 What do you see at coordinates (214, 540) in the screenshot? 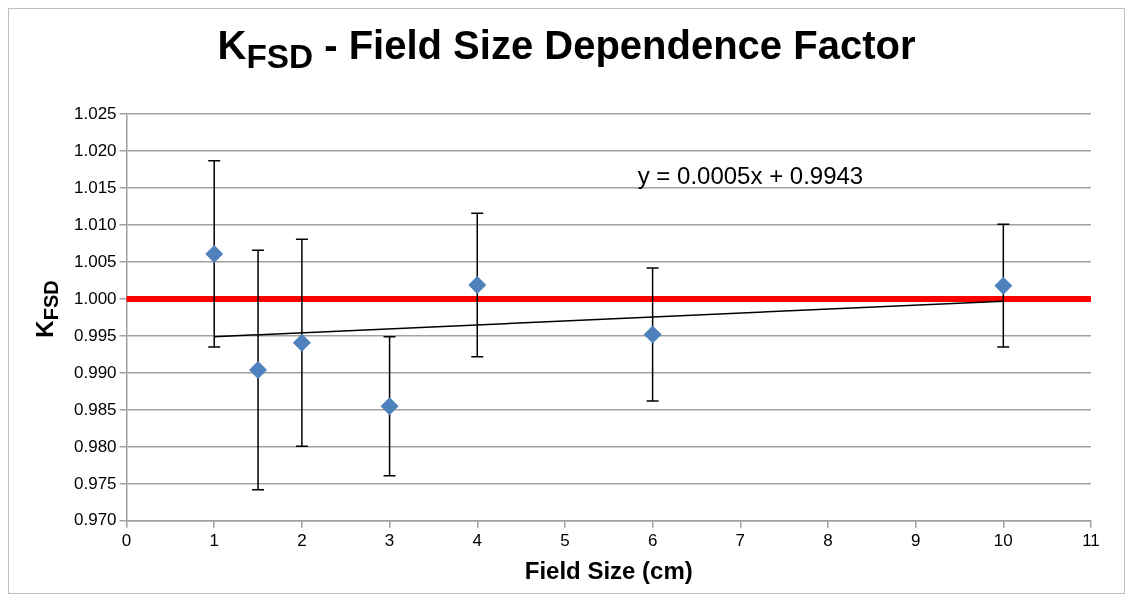
I see `x-tick-label: 1` at bounding box center [214, 540].